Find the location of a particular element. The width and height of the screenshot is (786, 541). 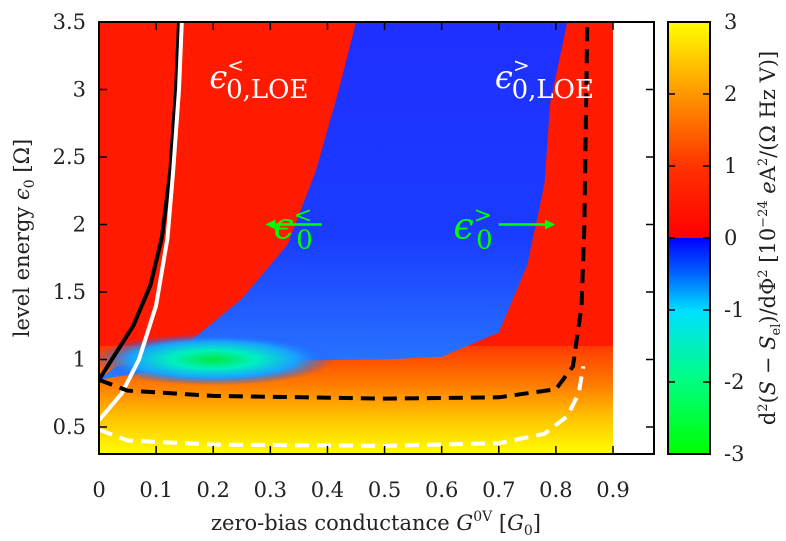

eps0-gt-loe-sup: > is located at coordinates (521, 65).